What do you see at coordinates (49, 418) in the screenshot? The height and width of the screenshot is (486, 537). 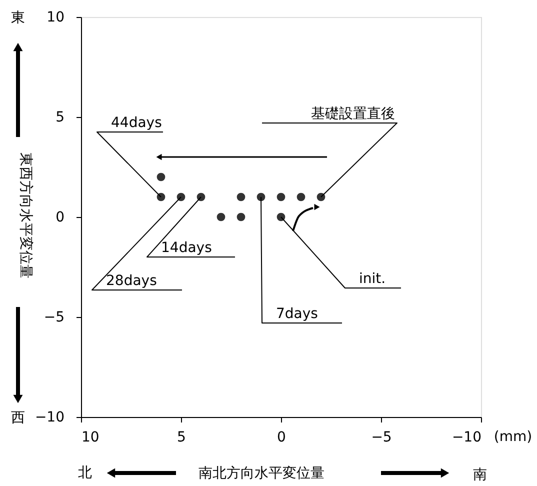 I see `y-tick-label: −10` at bounding box center [49, 418].